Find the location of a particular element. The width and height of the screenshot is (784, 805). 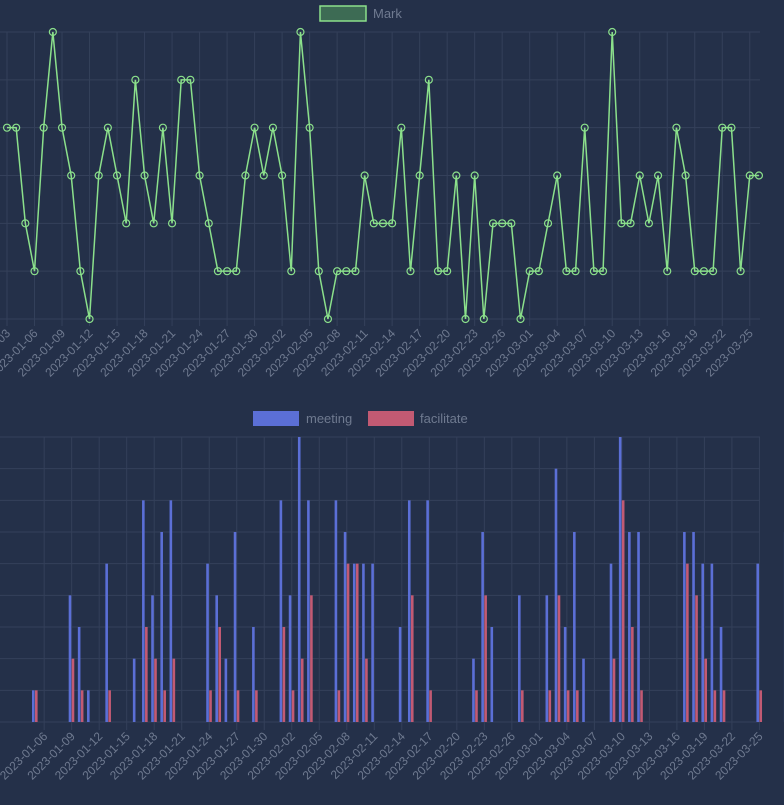

legend-facilitate-label: facilitate is located at coordinates (444, 418).